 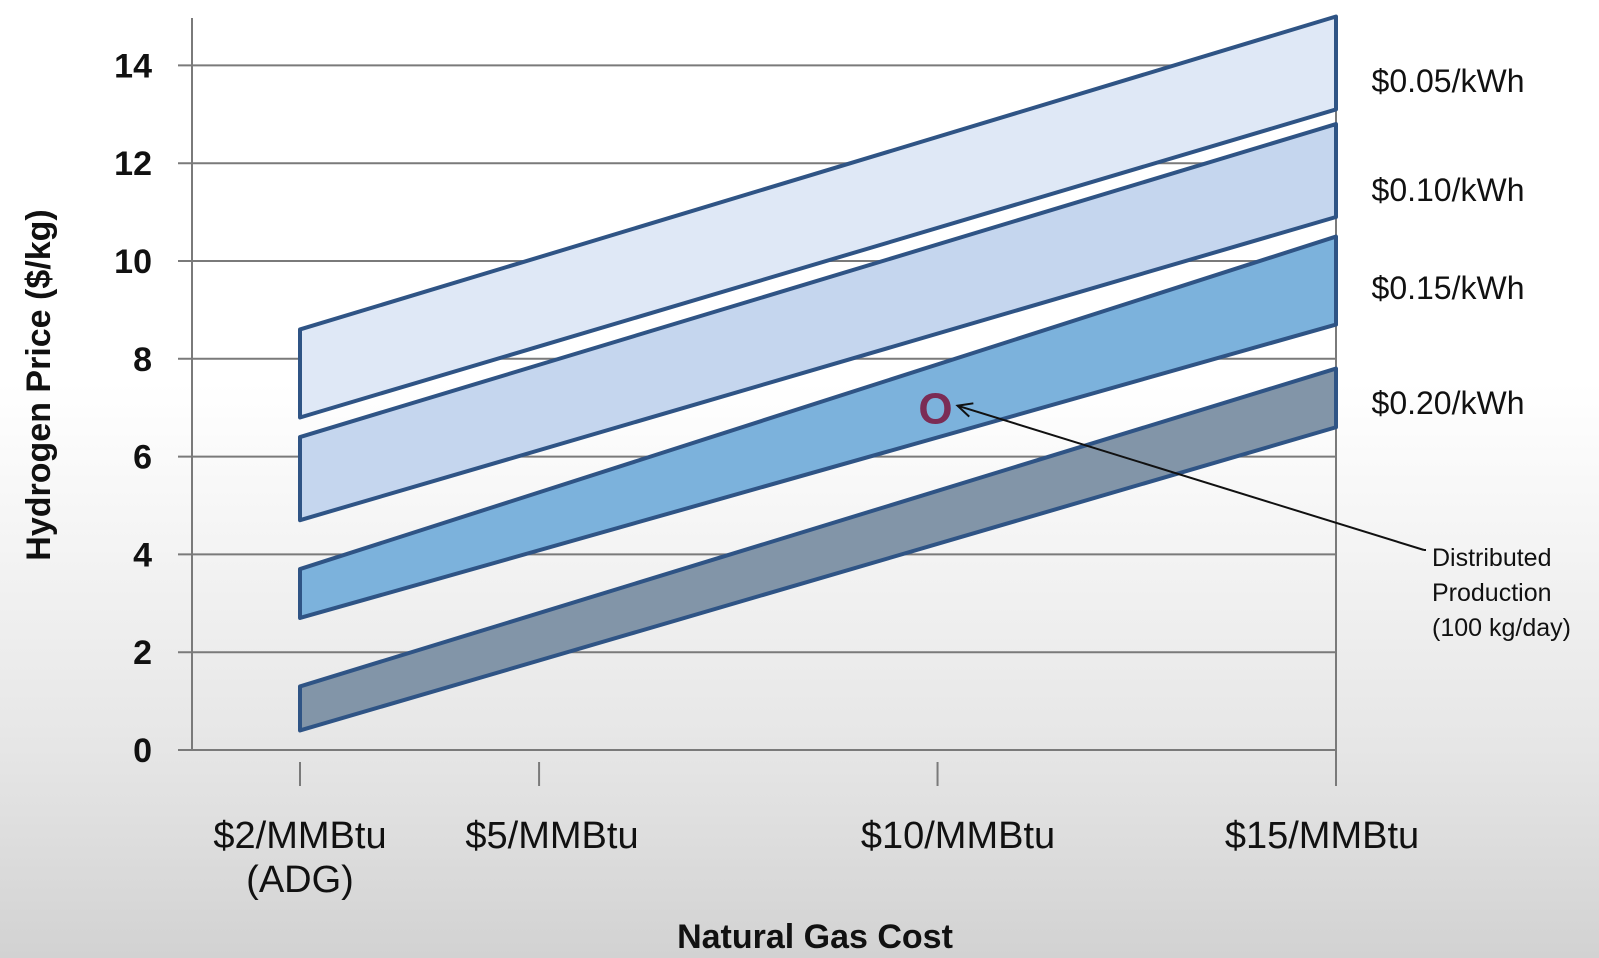 What do you see at coordinates (1448, 403) in the screenshot?
I see `band-label: $0.20/kWh` at bounding box center [1448, 403].